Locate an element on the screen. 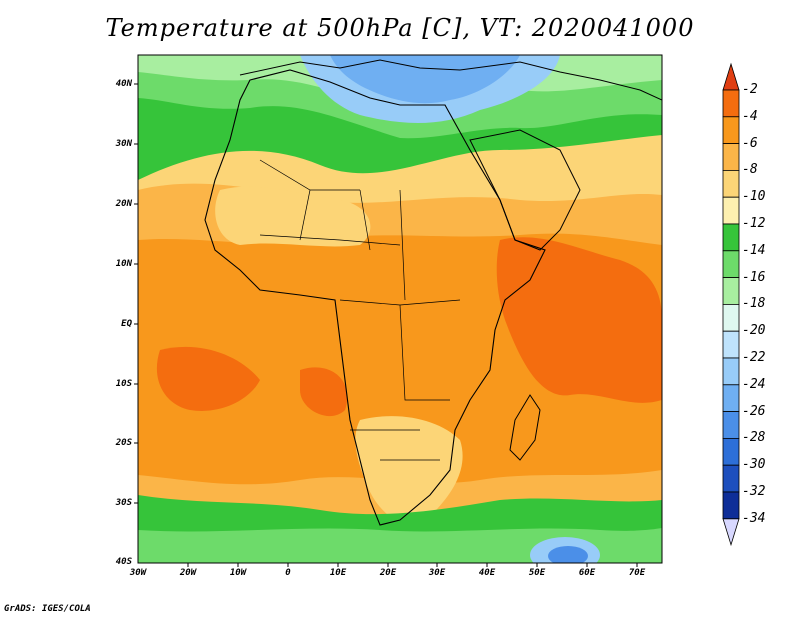  lat-label-20s: 20S is located at coordinates (123, 443).